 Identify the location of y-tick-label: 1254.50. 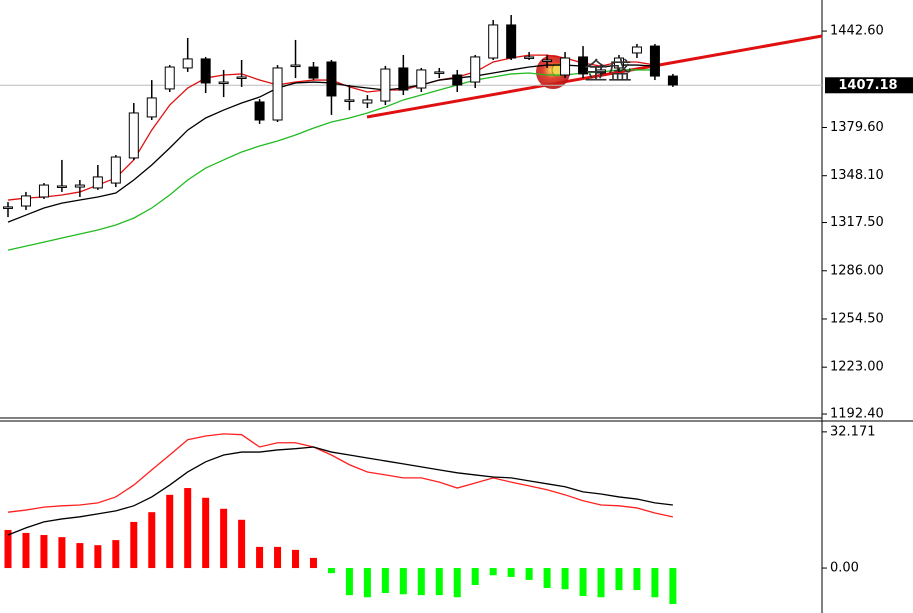
(857, 318).